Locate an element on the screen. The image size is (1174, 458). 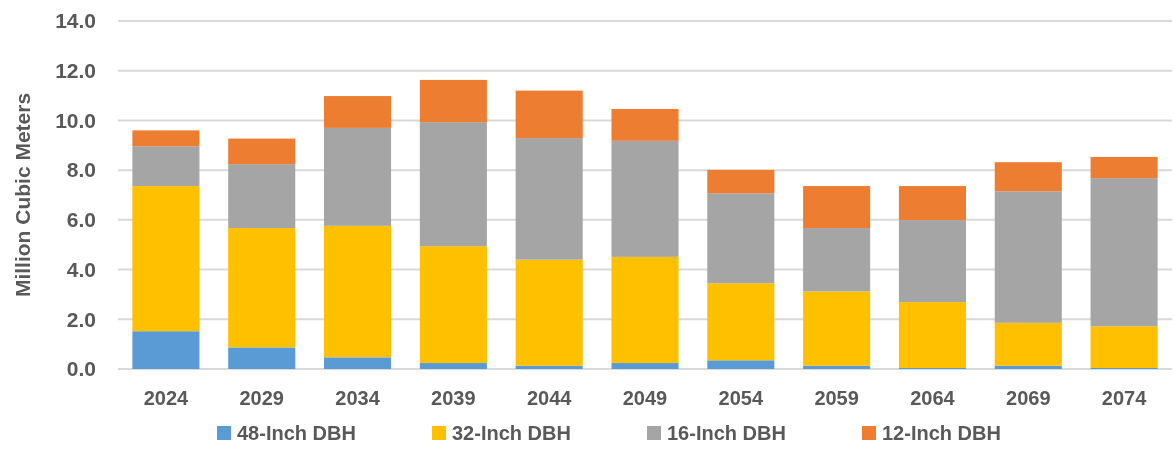
x-tick-label: 2034 is located at coordinates (358, 398).